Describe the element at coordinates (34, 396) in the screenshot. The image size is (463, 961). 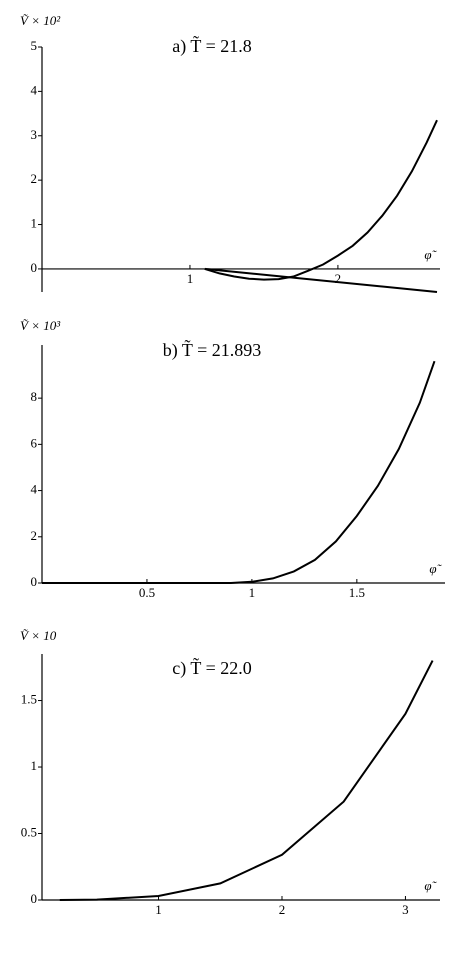
I see `y-tick-label: 8` at that location.